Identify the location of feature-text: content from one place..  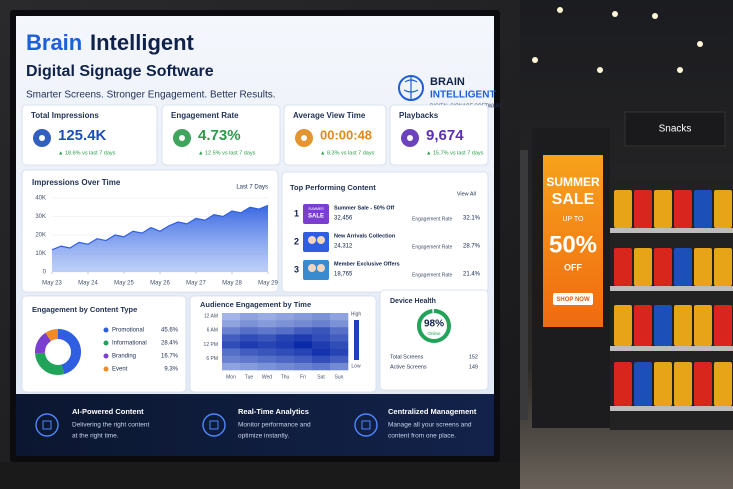
(422, 436).